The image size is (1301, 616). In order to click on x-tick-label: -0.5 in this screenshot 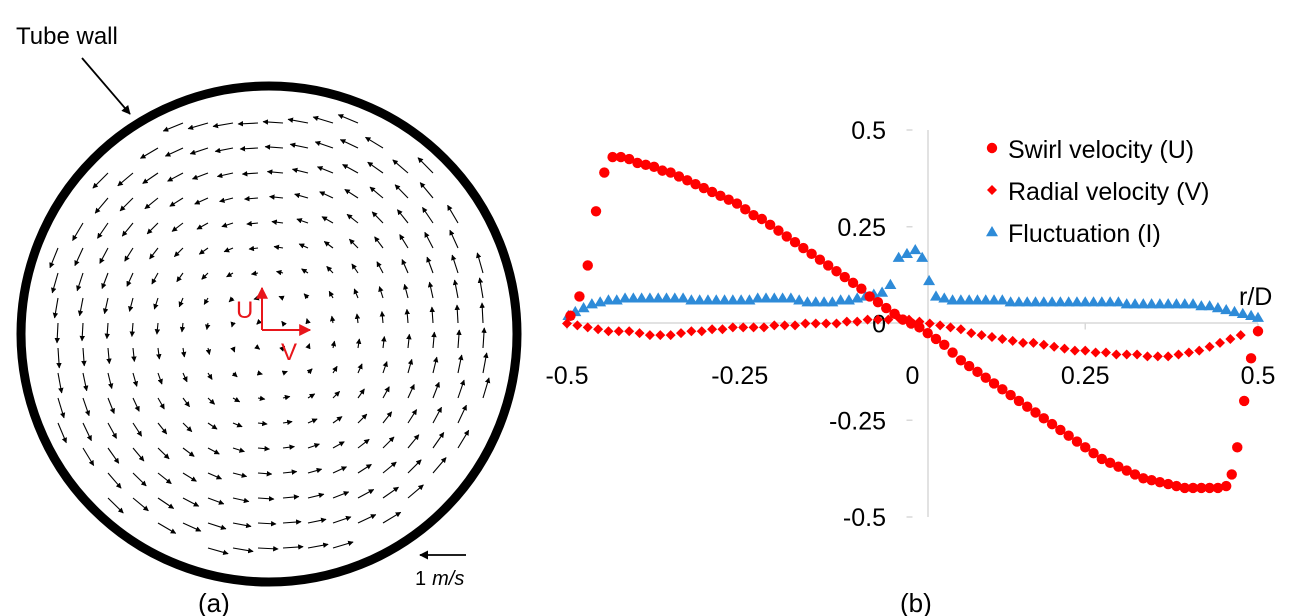, I will do `click(566, 376)`.